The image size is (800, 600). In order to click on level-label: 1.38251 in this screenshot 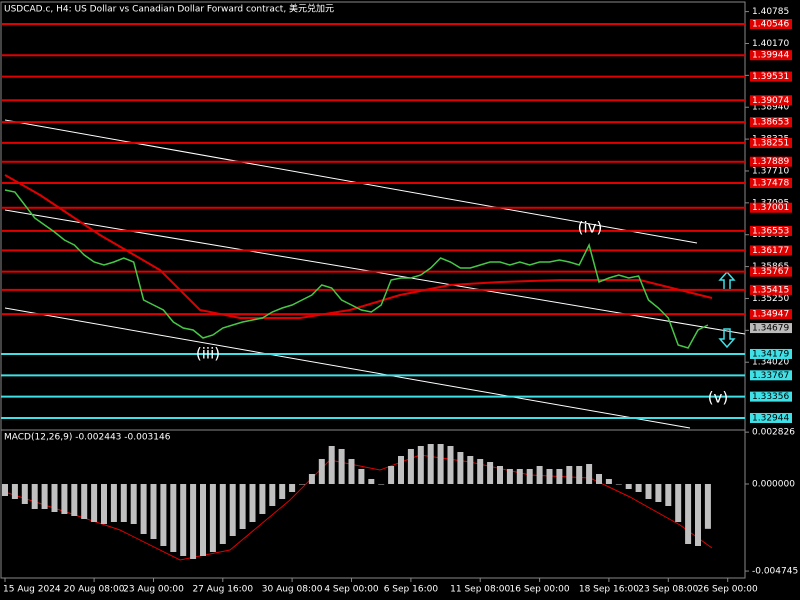, I will do `click(770, 143)`.